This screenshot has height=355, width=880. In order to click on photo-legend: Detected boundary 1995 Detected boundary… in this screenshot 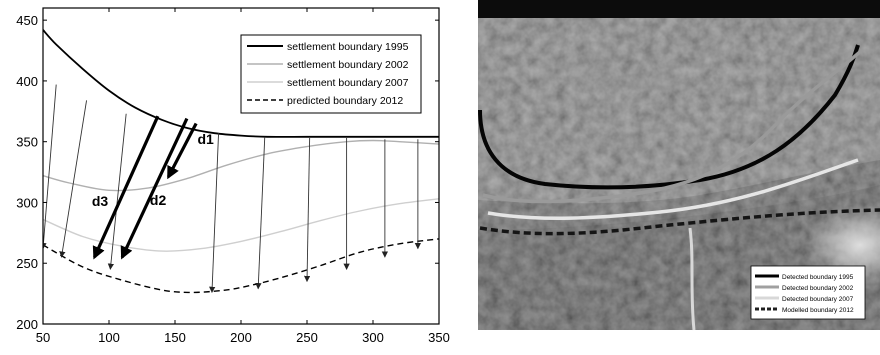, I will do `click(808, 292)`.